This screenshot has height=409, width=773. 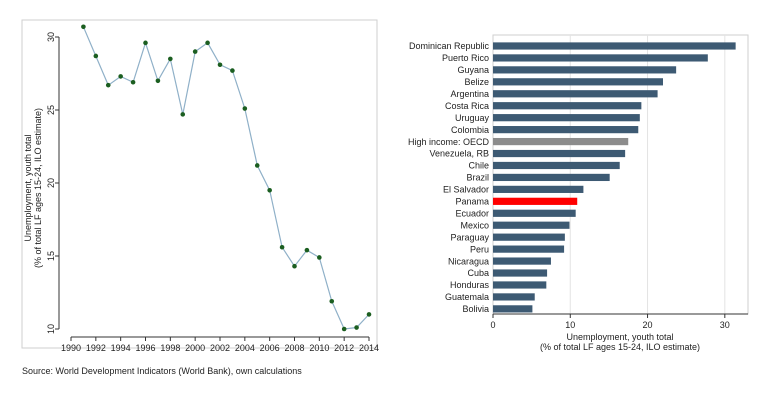 What do you see at coordinates (459, 154) in the screenshot?
I see `category-label: Venezuela, RB` at bounding box center [459, 154].